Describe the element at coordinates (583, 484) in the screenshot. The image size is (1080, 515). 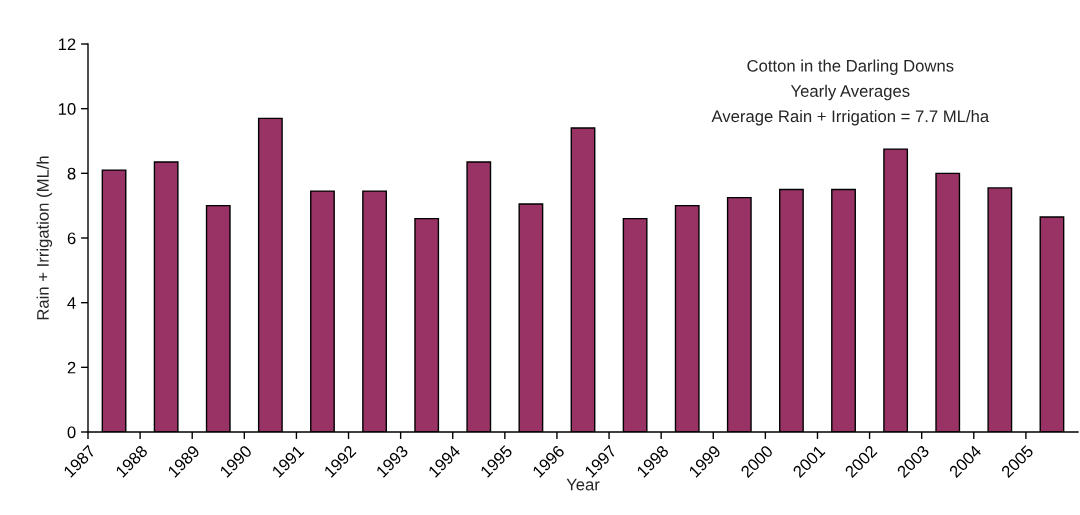
I see `x-axis-title: Year` at that location.